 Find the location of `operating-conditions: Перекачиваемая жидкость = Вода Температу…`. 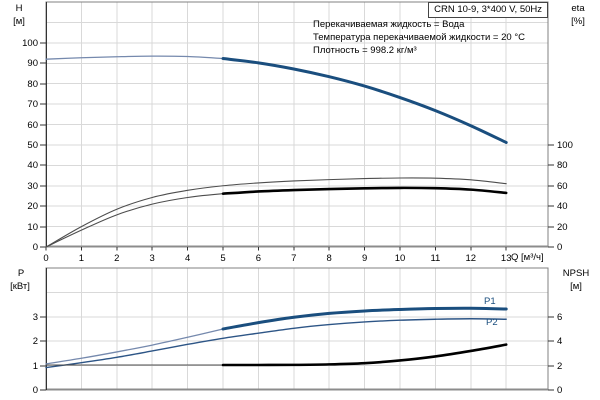

operating-conditions: Перекачиваемая жидкость = Вода Температу… is located at coordinates (419, 37).